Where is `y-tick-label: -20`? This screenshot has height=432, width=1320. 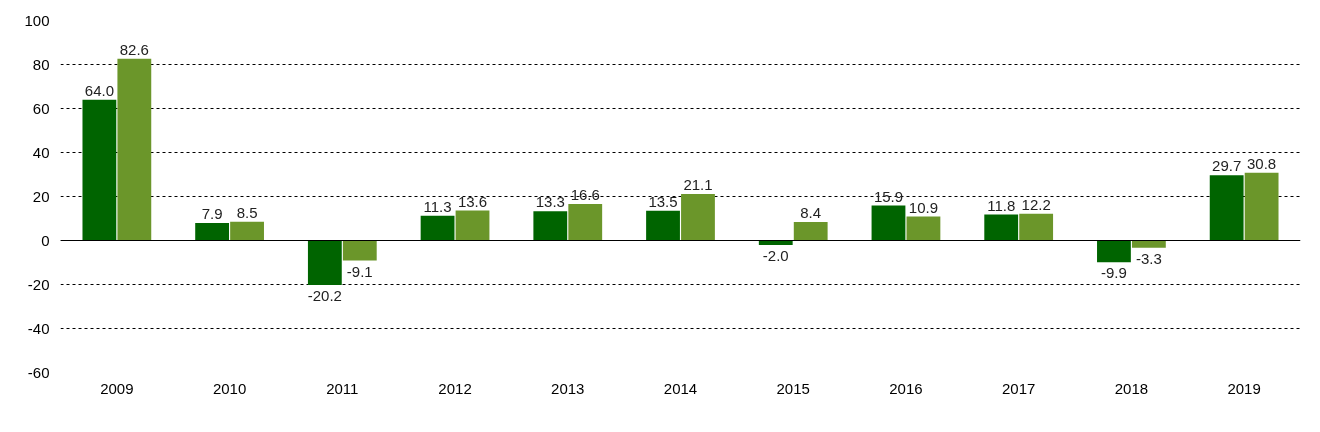
y-tick-label: -20 is located at coordinates (38, 284).